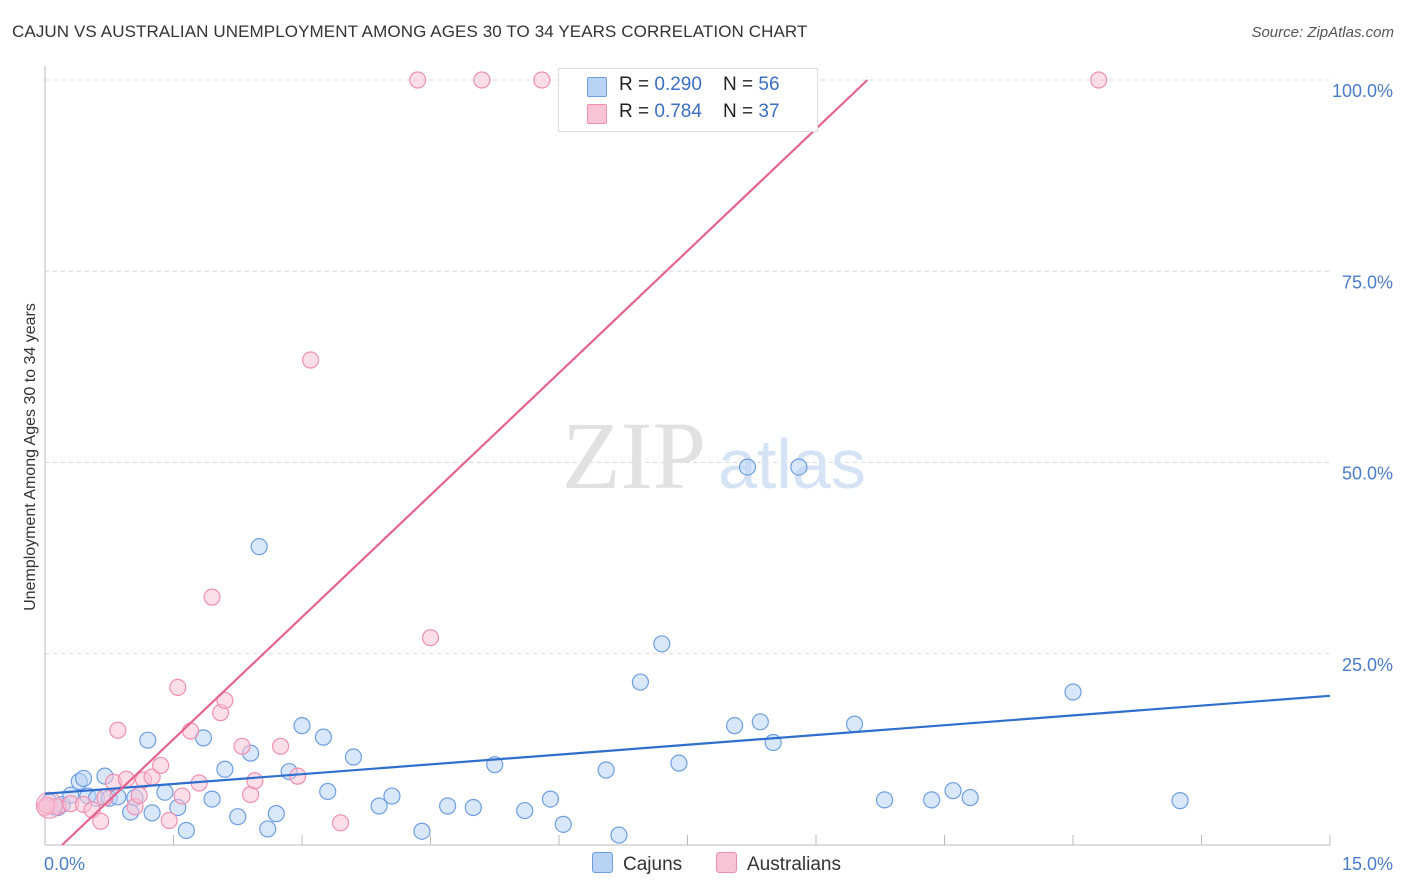 This screenshot has width=1406, height=892. What do you see at coordinates (597, 114) in the screenshot?
I see `legend-swatch-australians` at bounding box center [597, 114].